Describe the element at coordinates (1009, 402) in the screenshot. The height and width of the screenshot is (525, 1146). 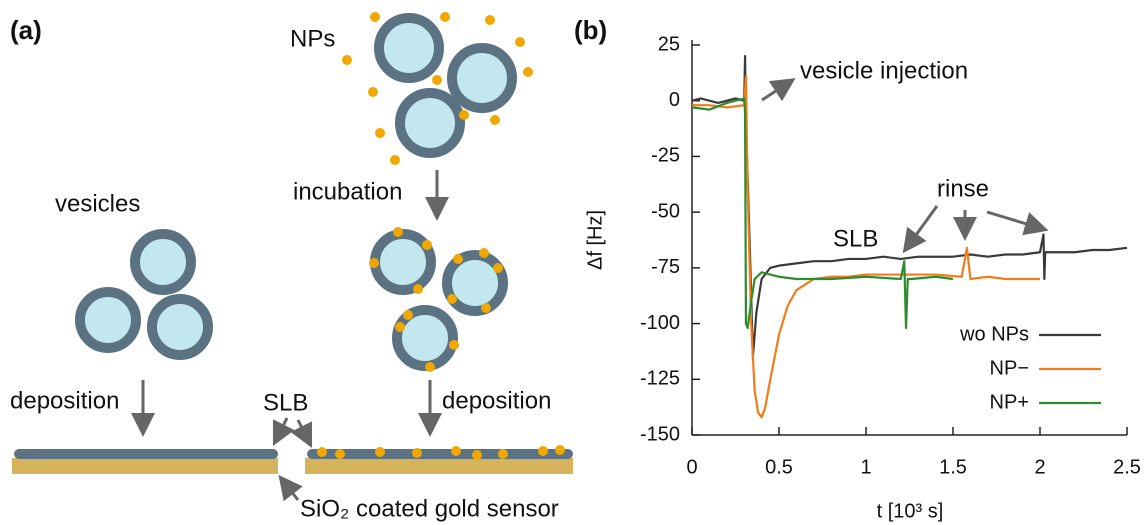
I see `legend-label: NP+` at that location.